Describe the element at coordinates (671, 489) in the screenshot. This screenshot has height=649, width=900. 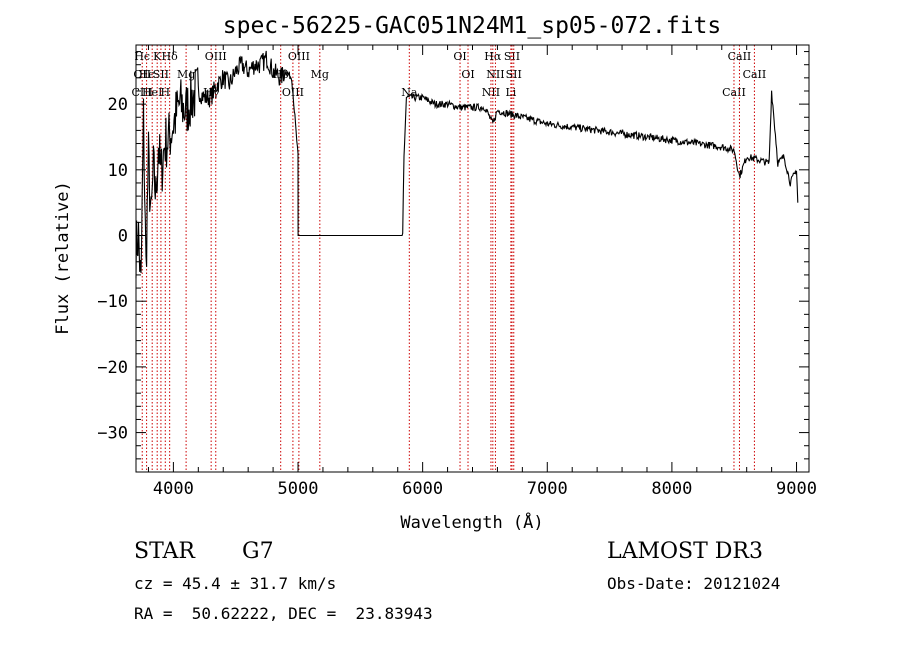
I see `x-tick-label: 8000` at that location.